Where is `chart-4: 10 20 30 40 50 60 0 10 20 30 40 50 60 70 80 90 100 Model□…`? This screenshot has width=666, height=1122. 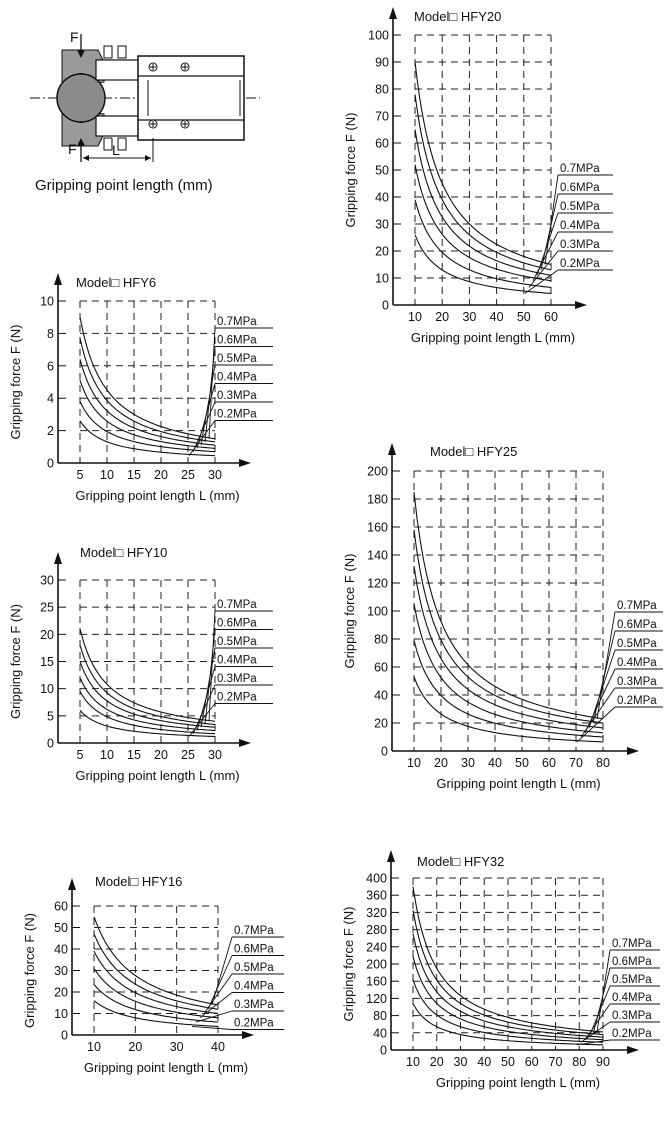 chart-4: 10 20 30 40 50 60 0 10 20 30 40 50 60 70 80 90 100 Model□… is located at coordinates (478, 176).